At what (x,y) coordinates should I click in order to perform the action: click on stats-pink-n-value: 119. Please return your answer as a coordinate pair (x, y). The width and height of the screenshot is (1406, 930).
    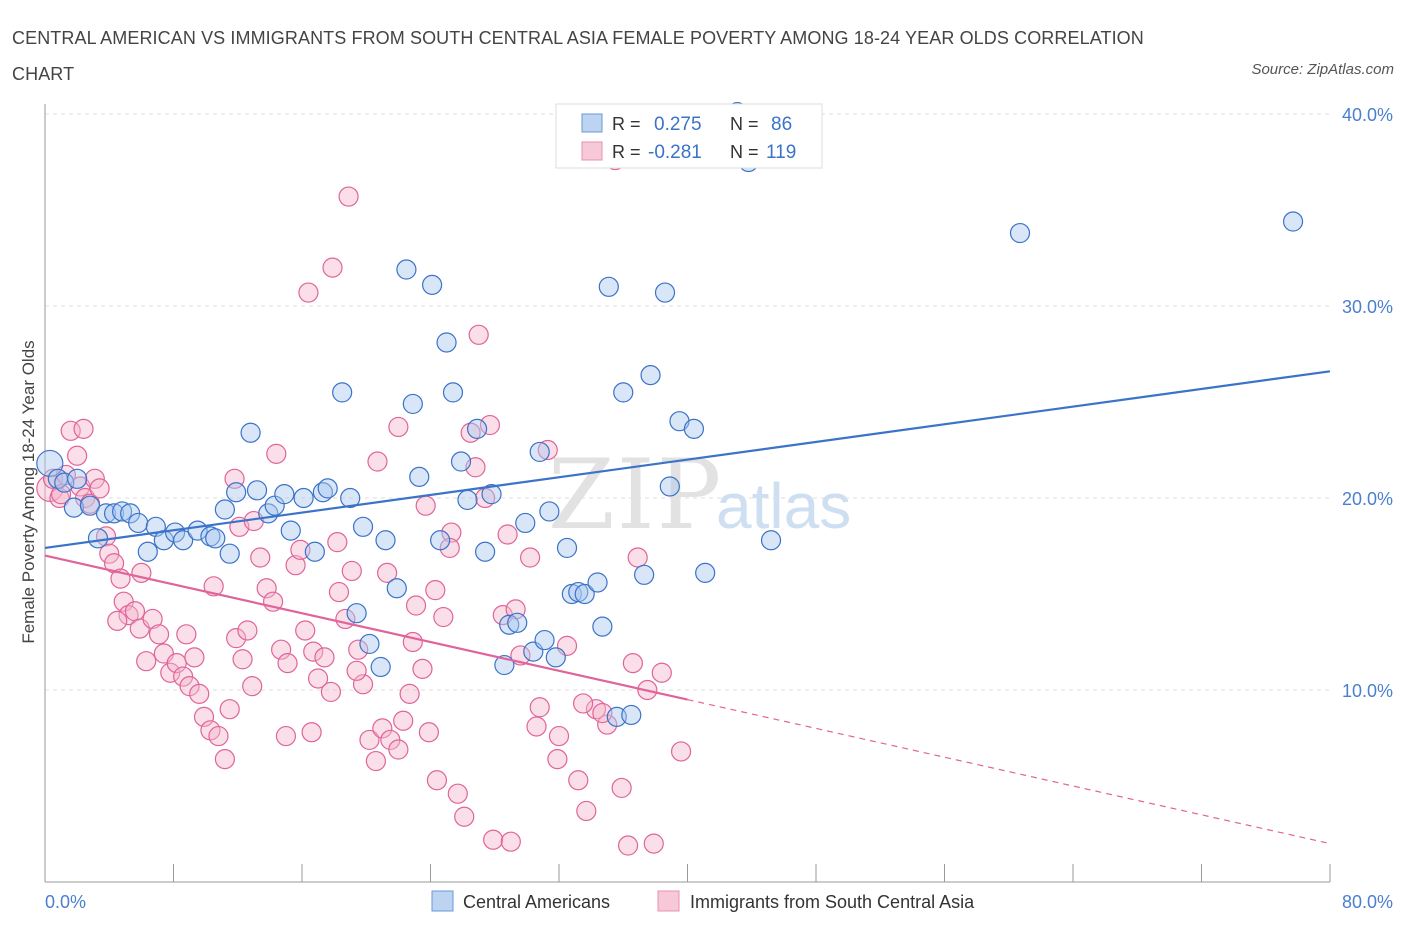
    Looking at the image, I should click on (781, 152).